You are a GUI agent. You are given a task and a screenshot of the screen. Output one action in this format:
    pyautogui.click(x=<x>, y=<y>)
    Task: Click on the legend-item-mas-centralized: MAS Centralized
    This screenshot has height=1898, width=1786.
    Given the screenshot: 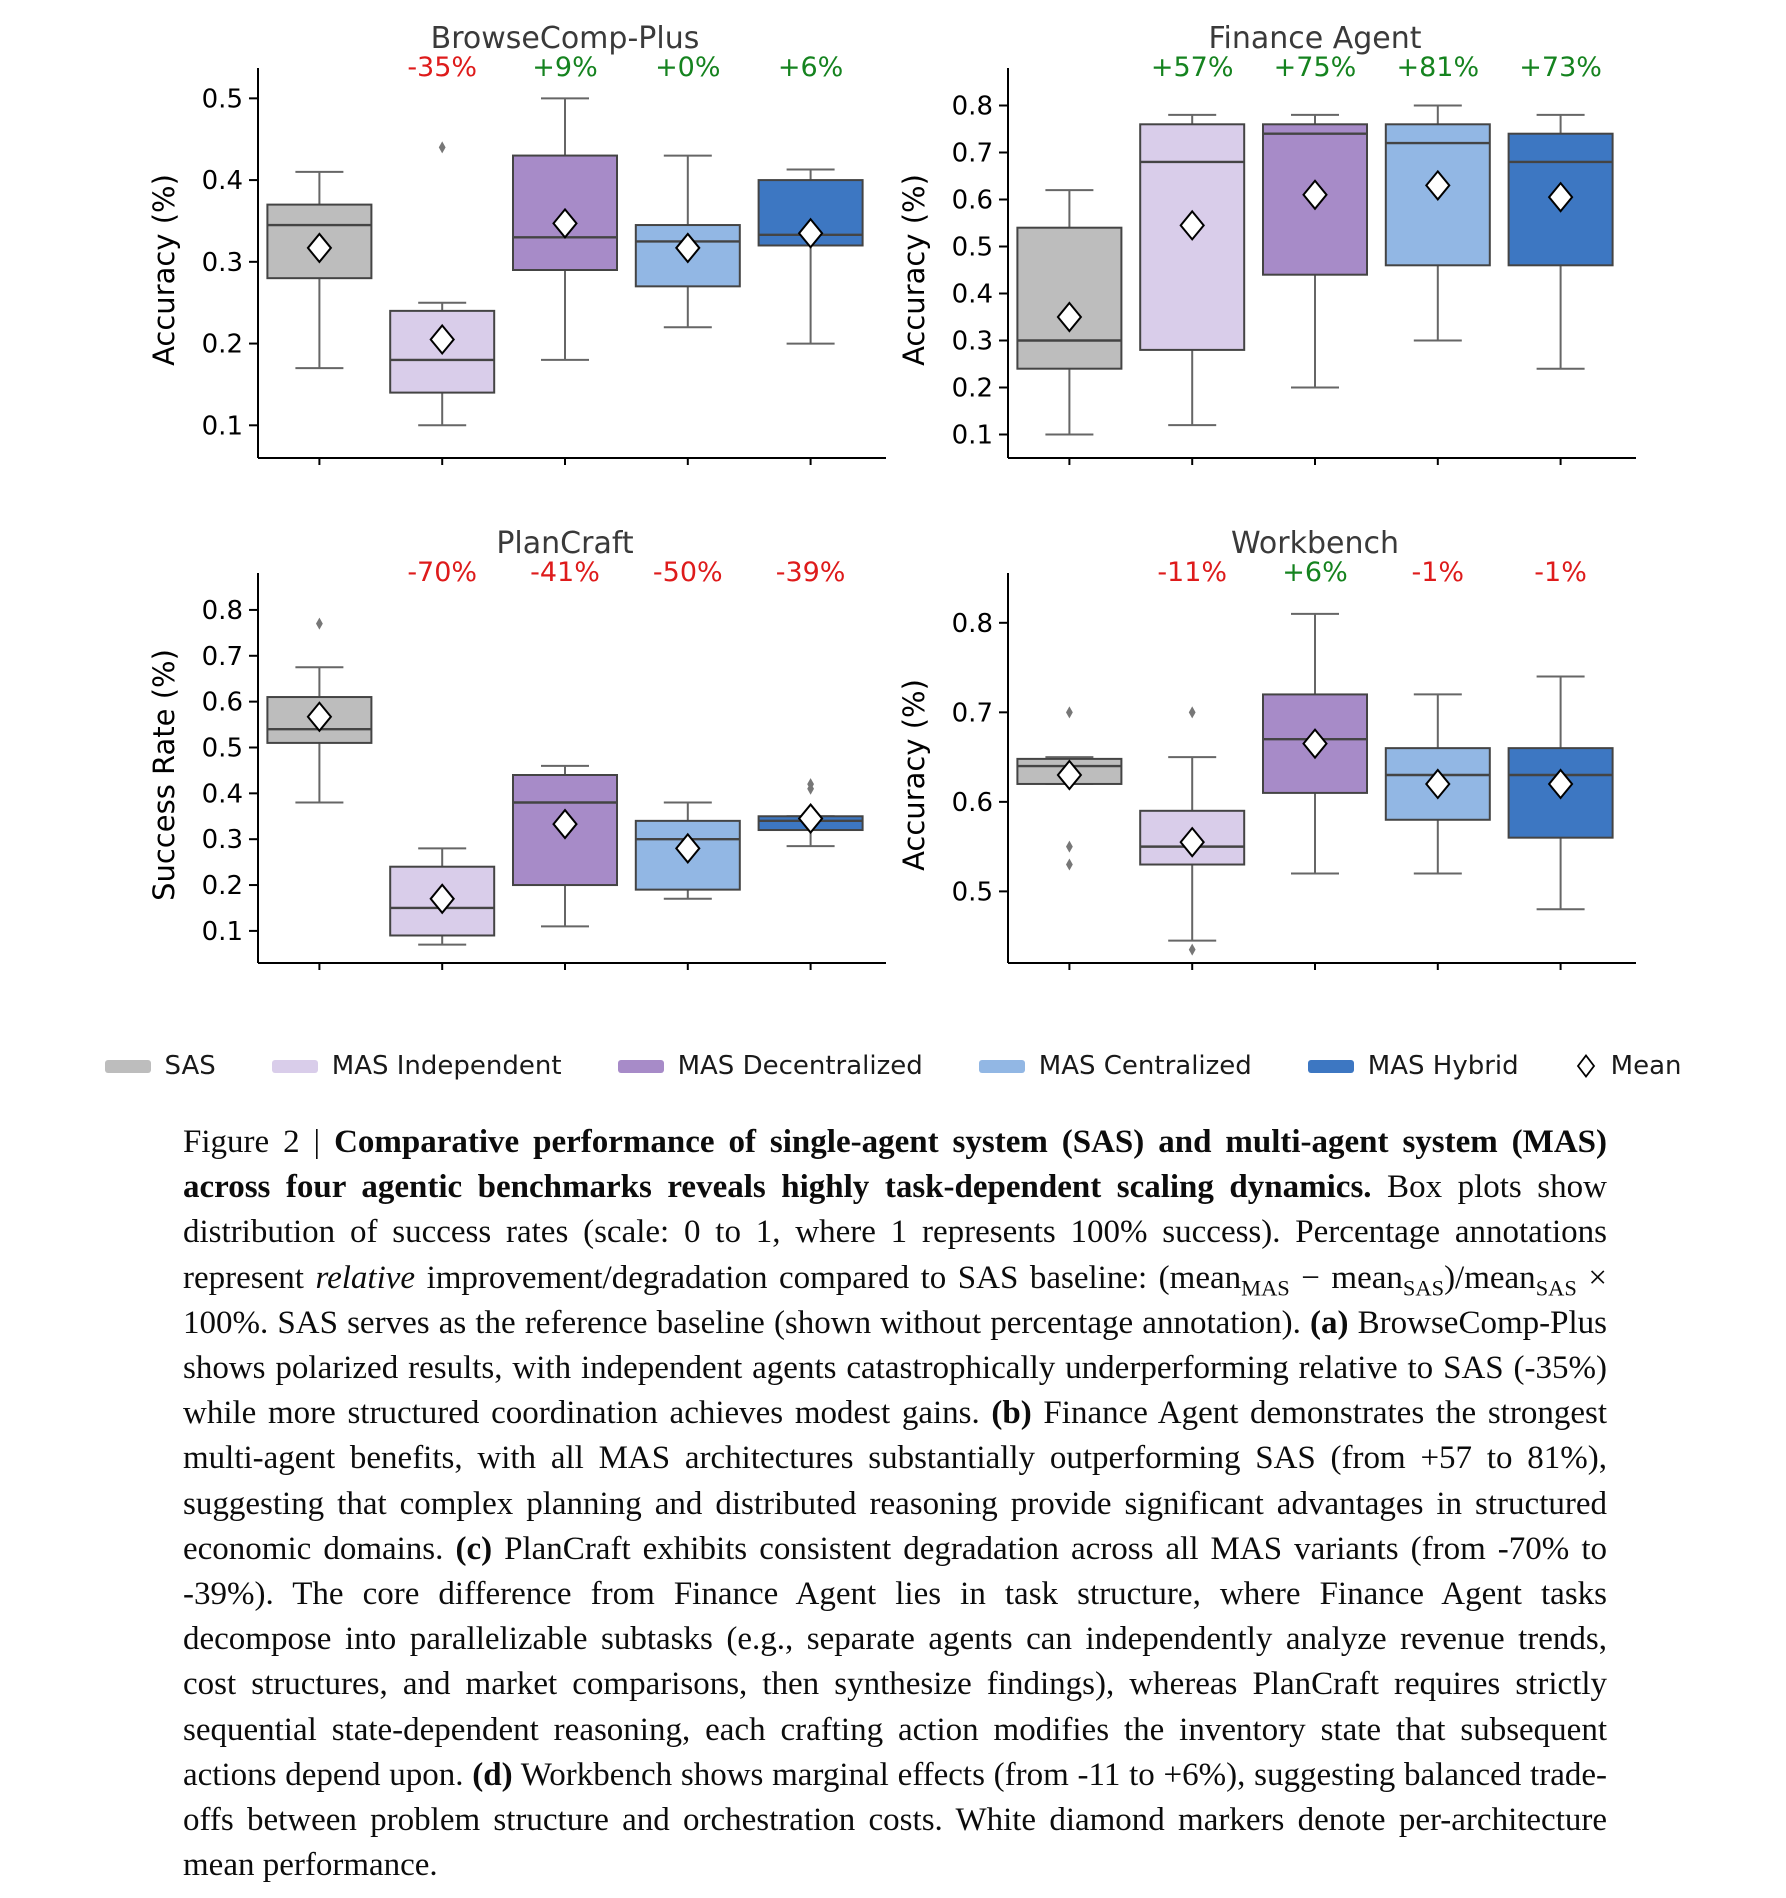 What is the action you would take?
    pyautogui.click(x=1115, y=1066)
    